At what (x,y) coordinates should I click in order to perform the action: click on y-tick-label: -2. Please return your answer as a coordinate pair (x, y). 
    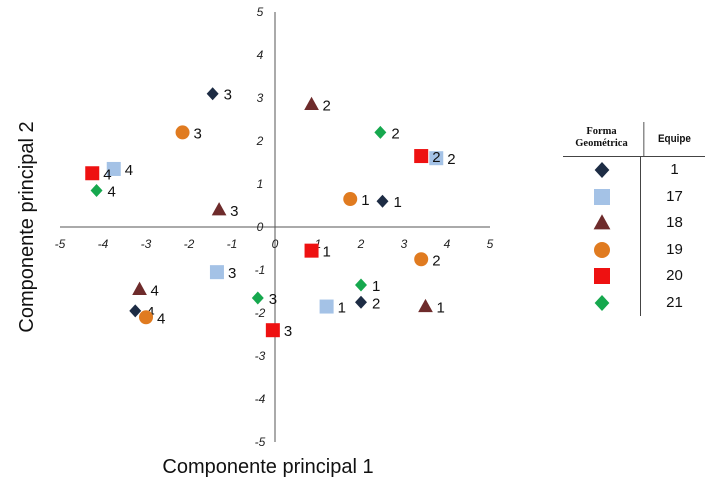
    Looking at the image, I should click on (260, 313).